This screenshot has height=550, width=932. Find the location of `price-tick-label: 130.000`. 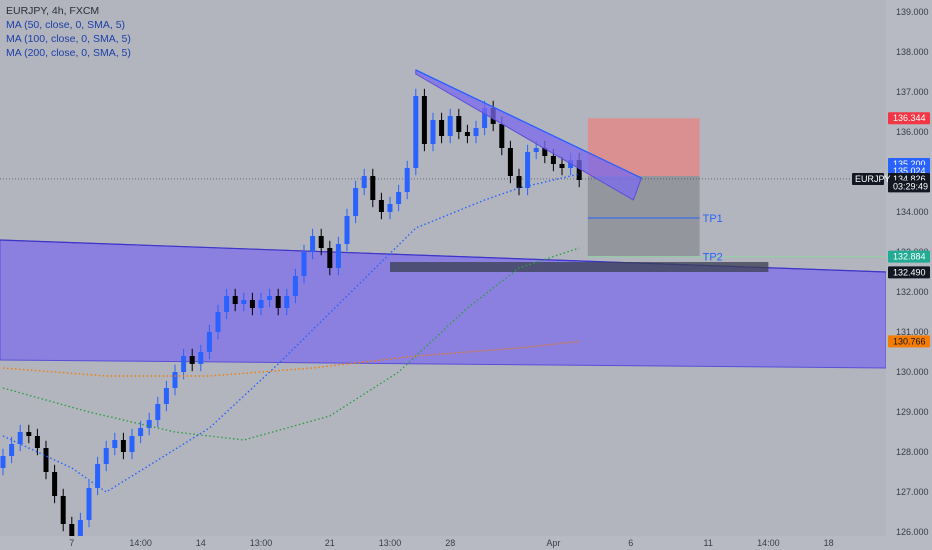

price-tick-label: 130.000 is located at coordinates (912, 372).